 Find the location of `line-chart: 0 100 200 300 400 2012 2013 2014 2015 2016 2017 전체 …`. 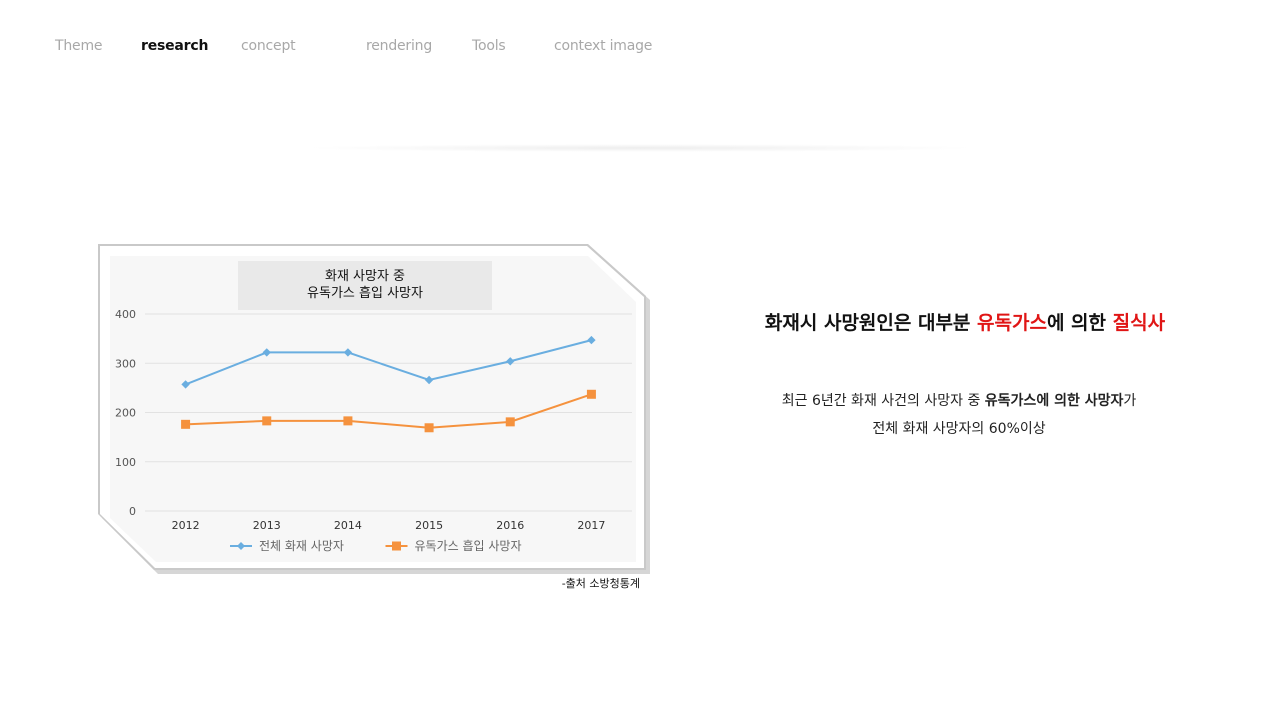

line-chart: 0 100 200 300 400 2012 2013 2014 2015 2016 2017 전체 … is located at coordinates (373, 430).